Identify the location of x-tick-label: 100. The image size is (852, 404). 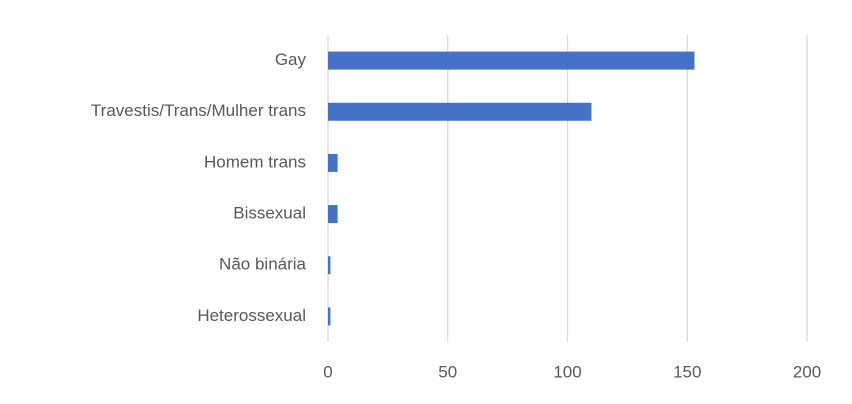
(567, 371).